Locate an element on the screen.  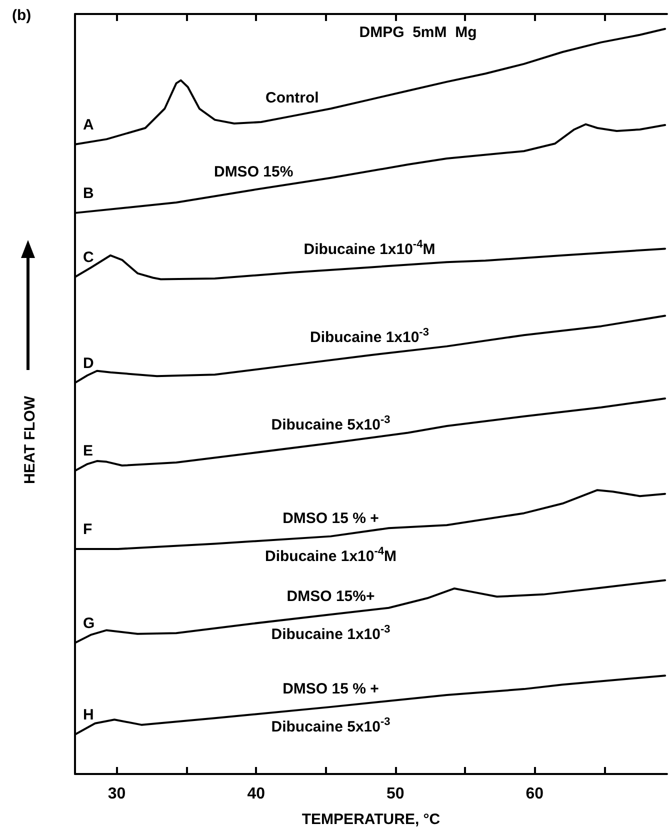
chart-title: DMPG 5mM Mg is located at coordinates (418, 32).